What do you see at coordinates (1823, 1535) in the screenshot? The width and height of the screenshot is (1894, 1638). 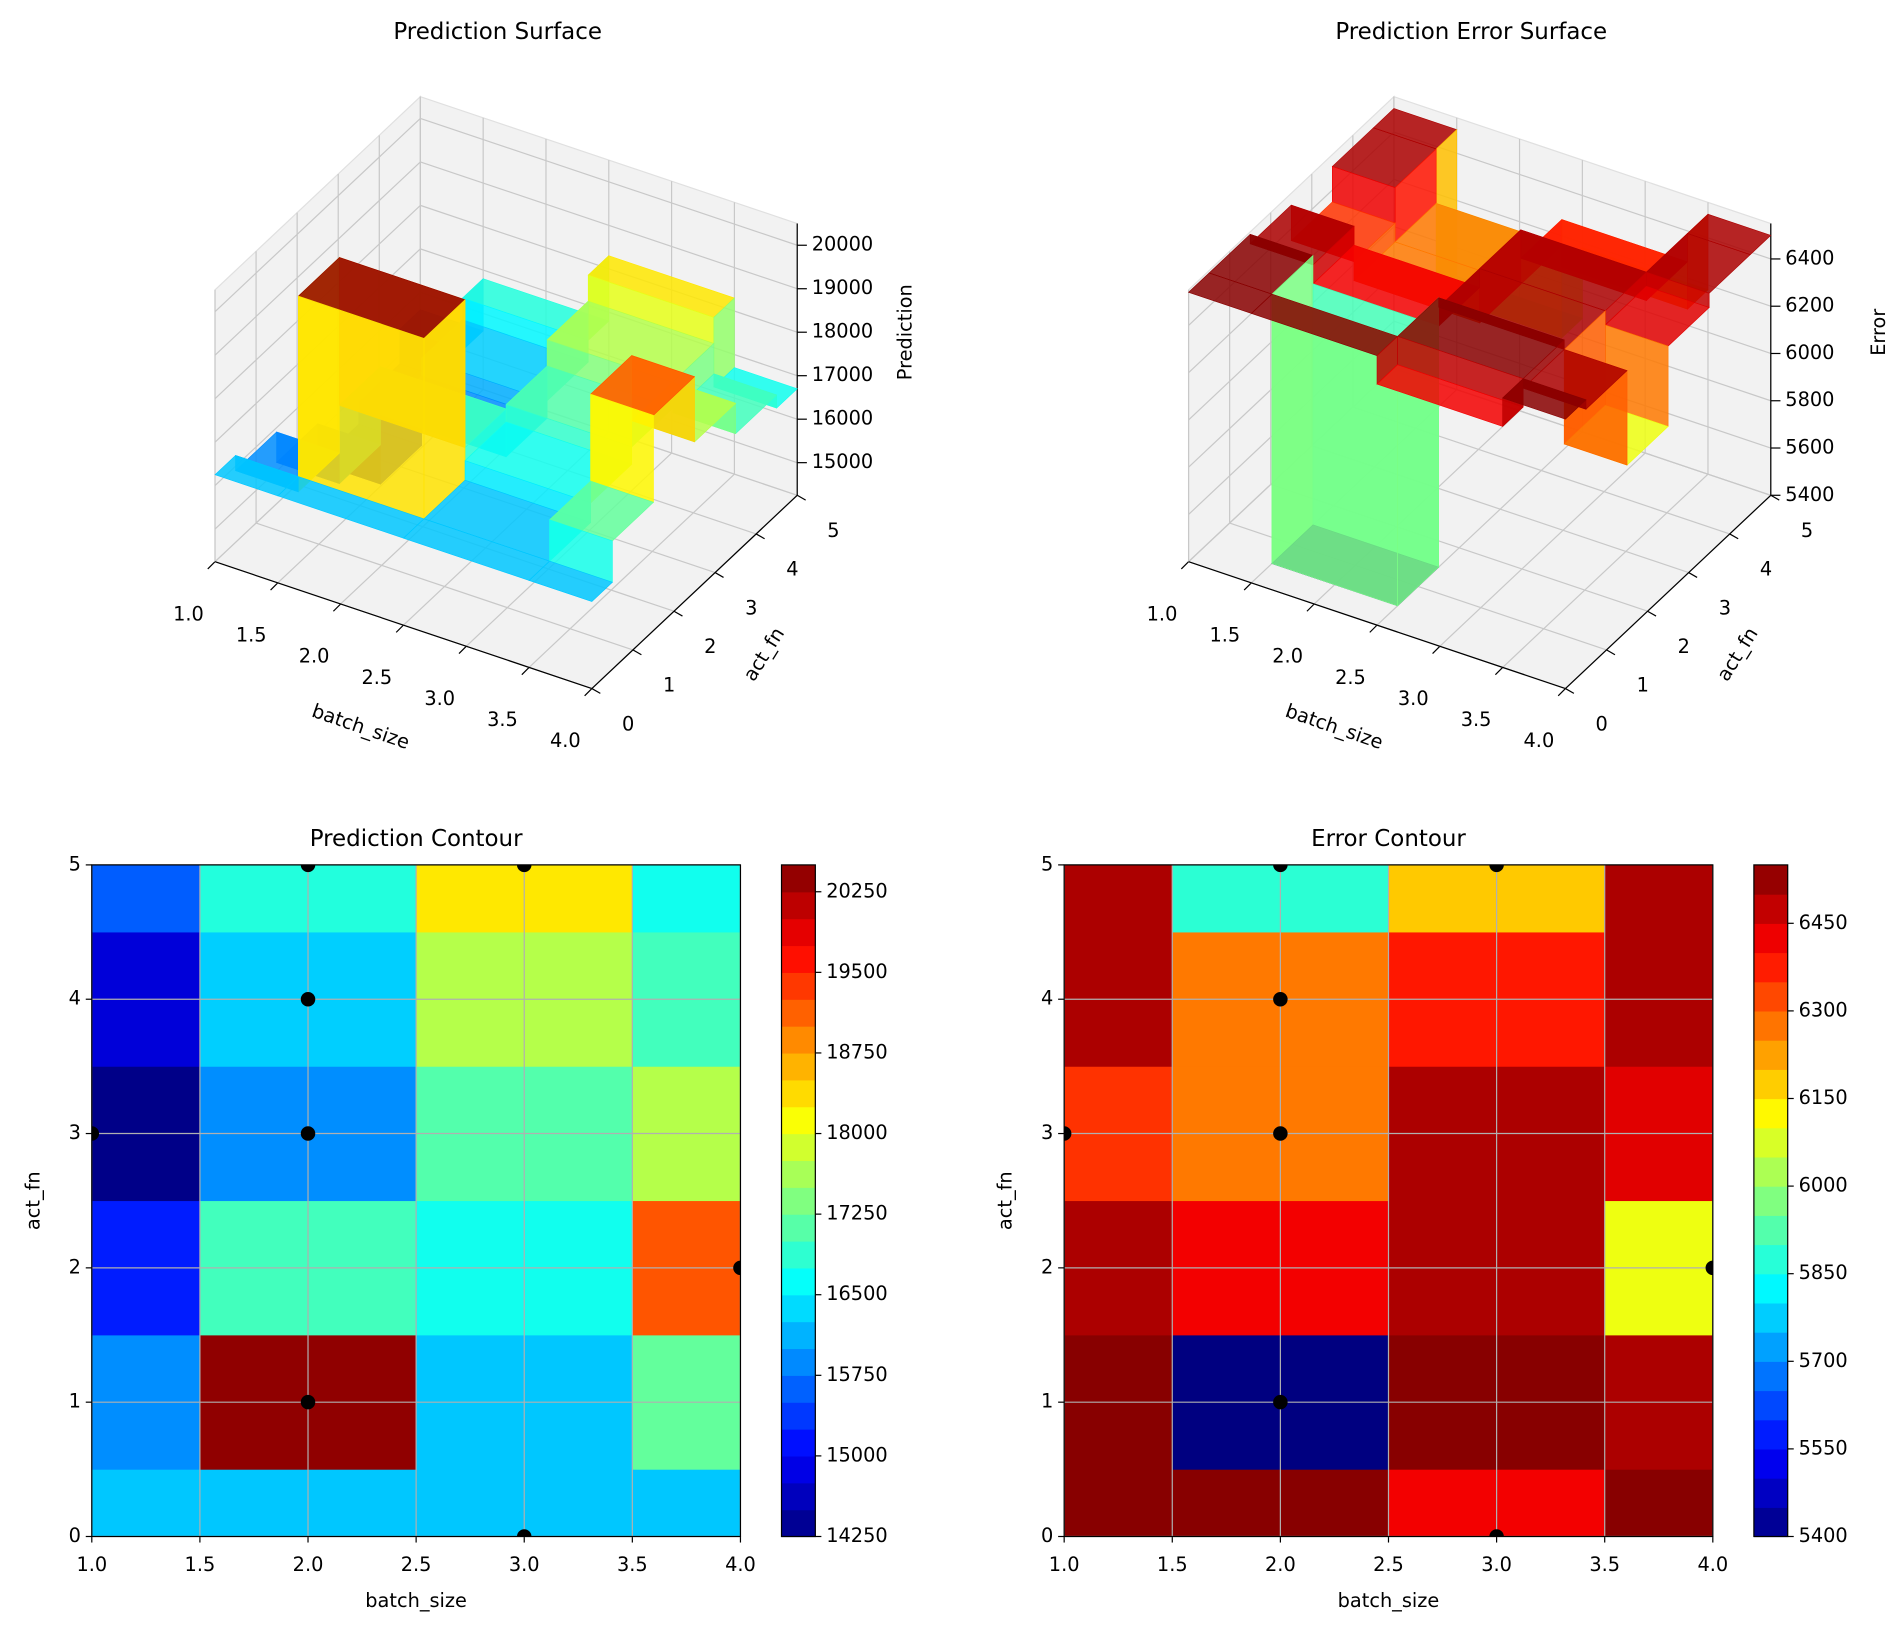 I see `colorbar-tick-label: 5400` at bounding box center [1823, 1535].